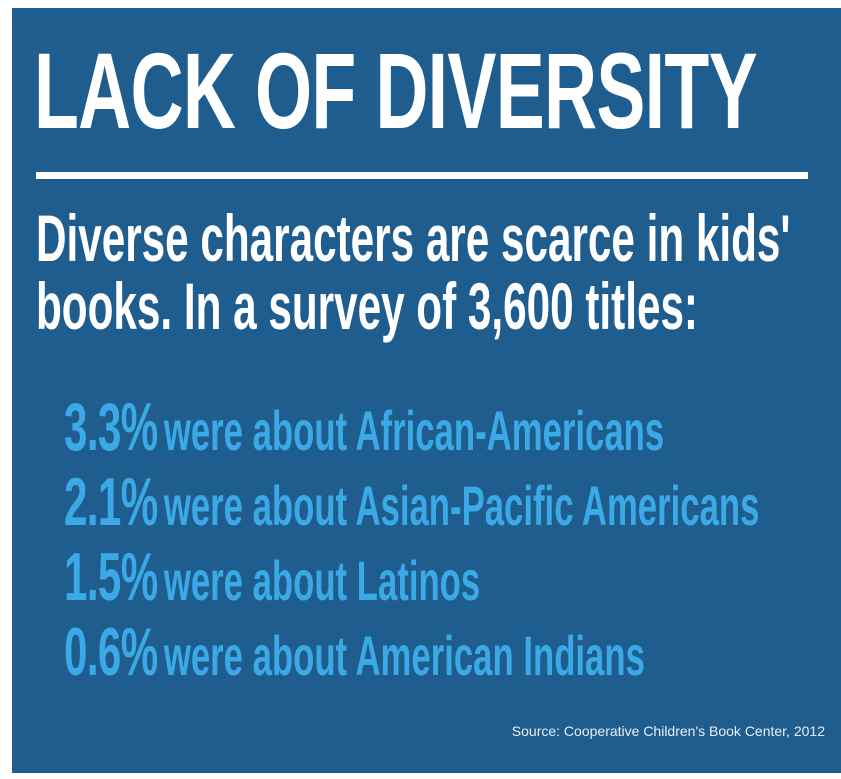 This screenshot has height=779, width=841. I want to click on title-divider, so click(422, 175).